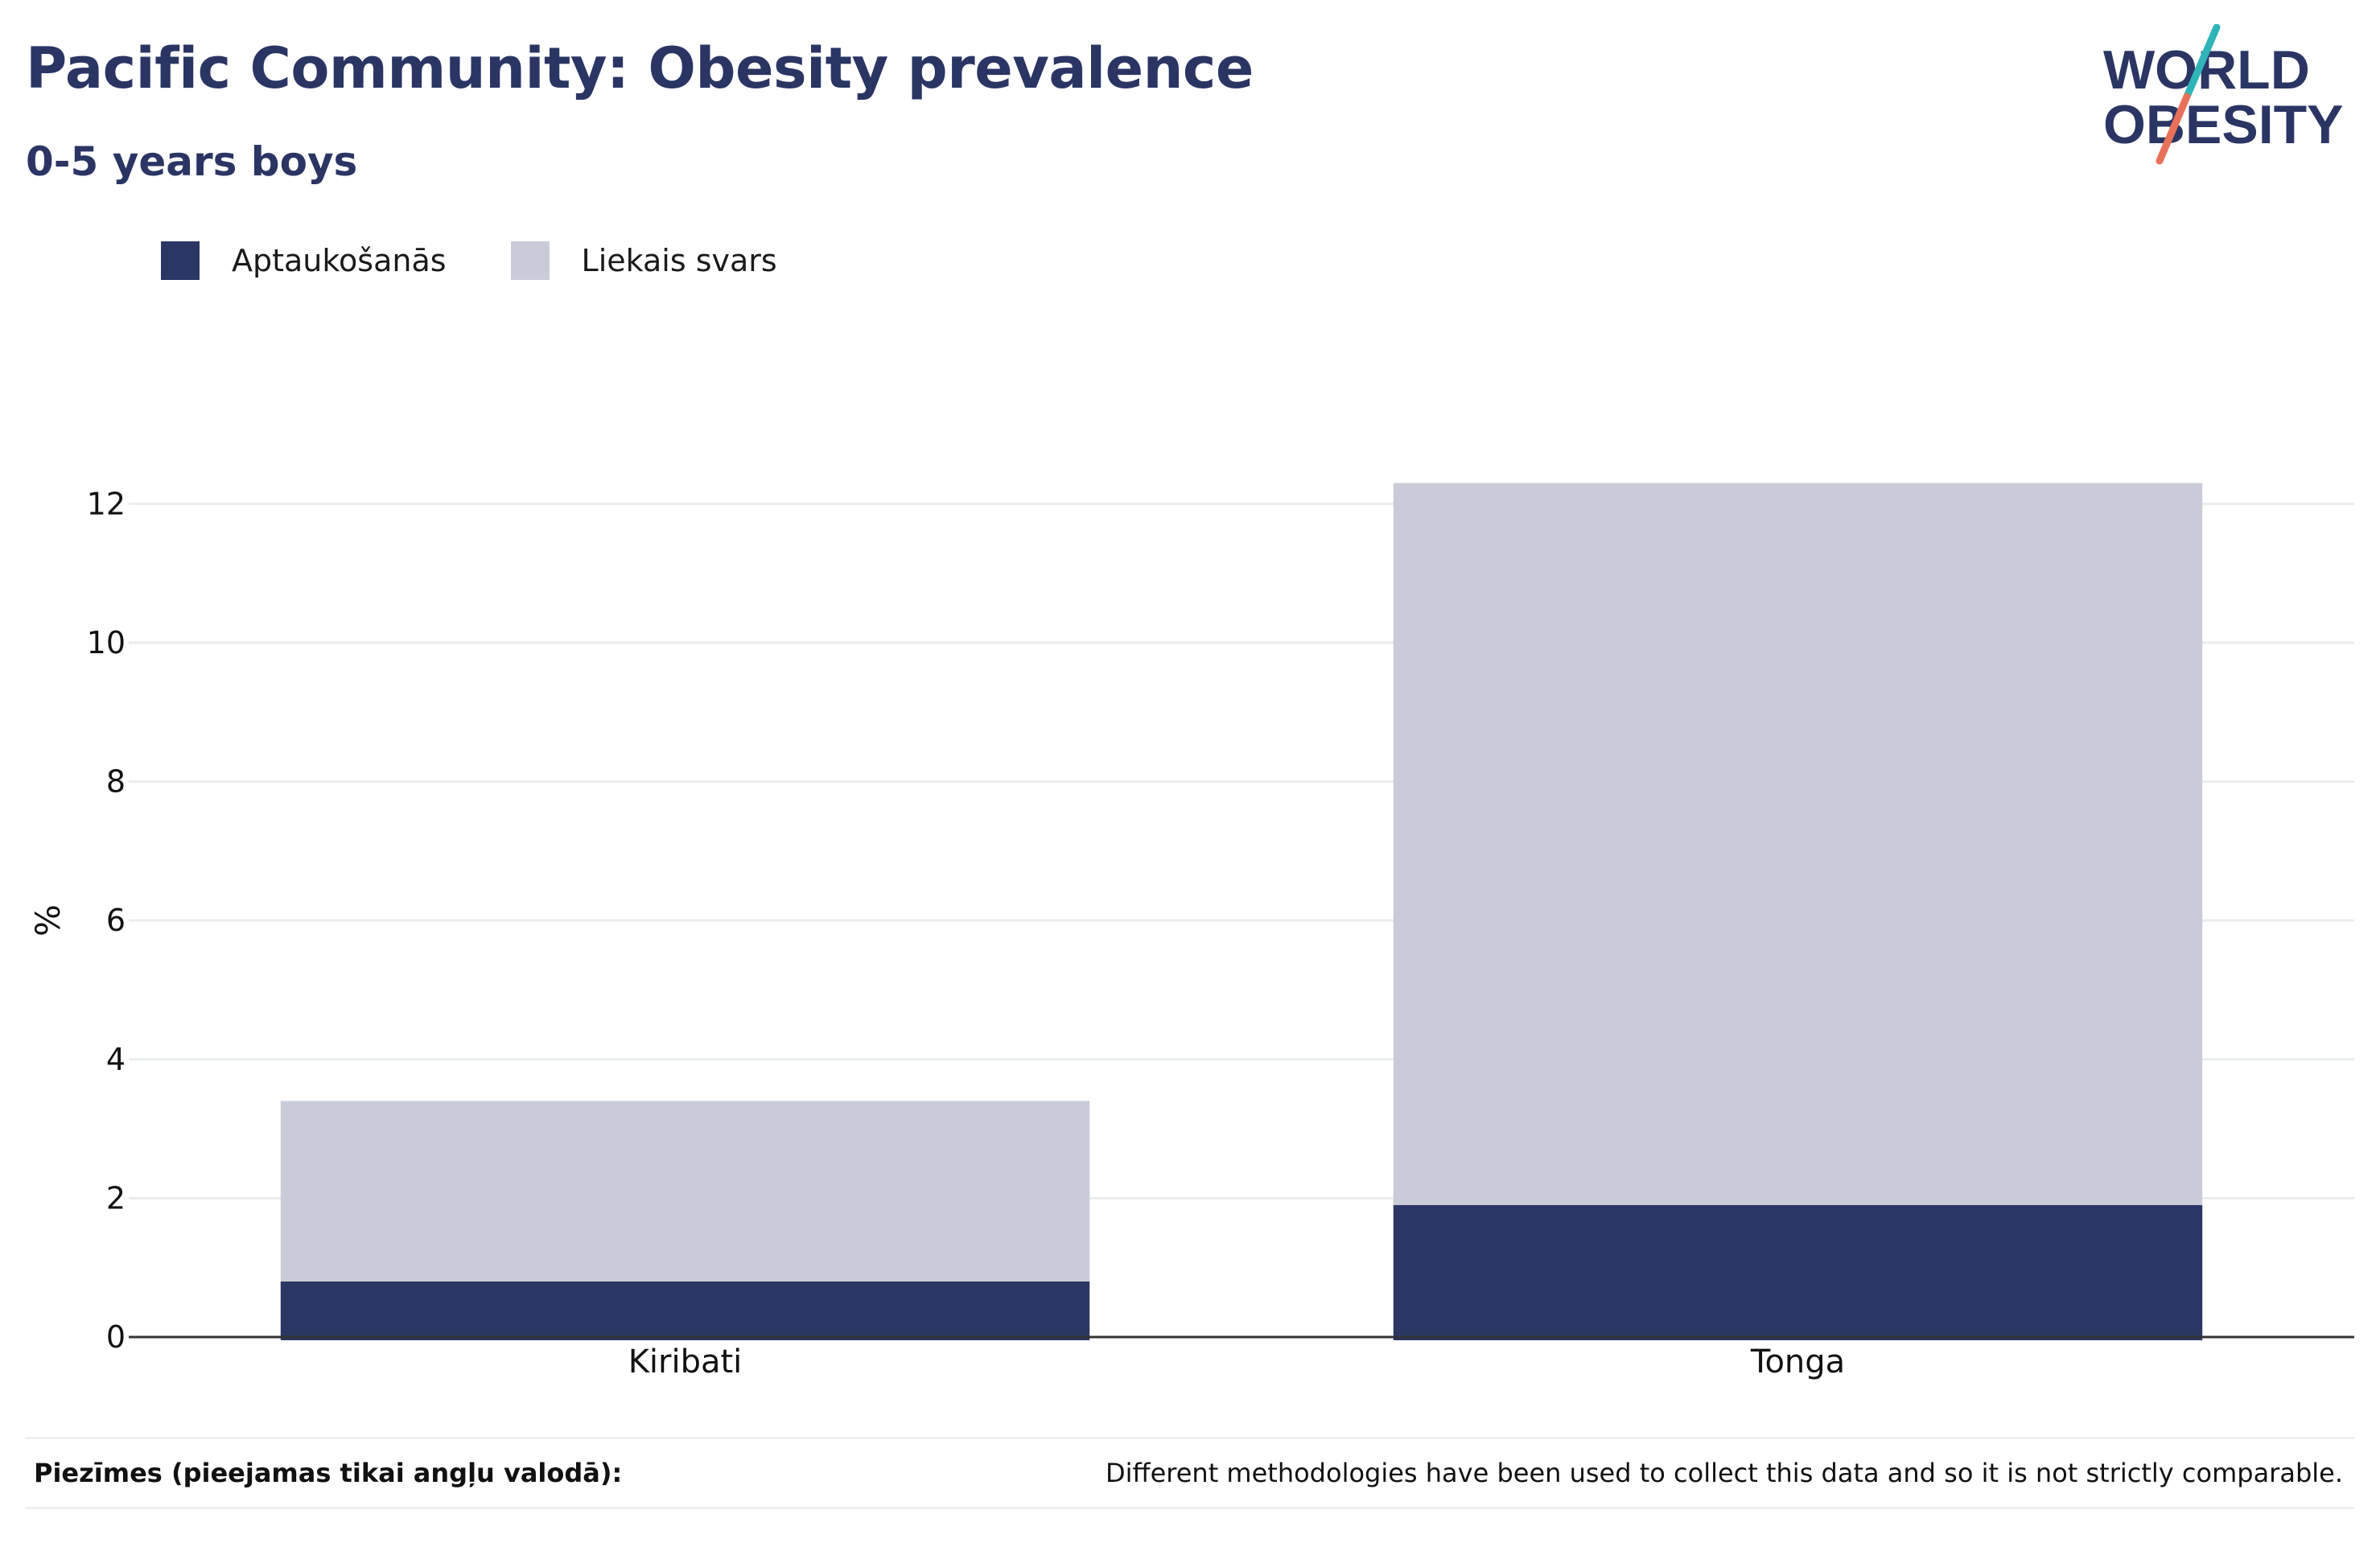 Image resolution: width=2380 pixels, height=1547 pixels. Describe the element at coordinates (48, 920) in the screenshot. I see `y-axis-label: %` at that location.